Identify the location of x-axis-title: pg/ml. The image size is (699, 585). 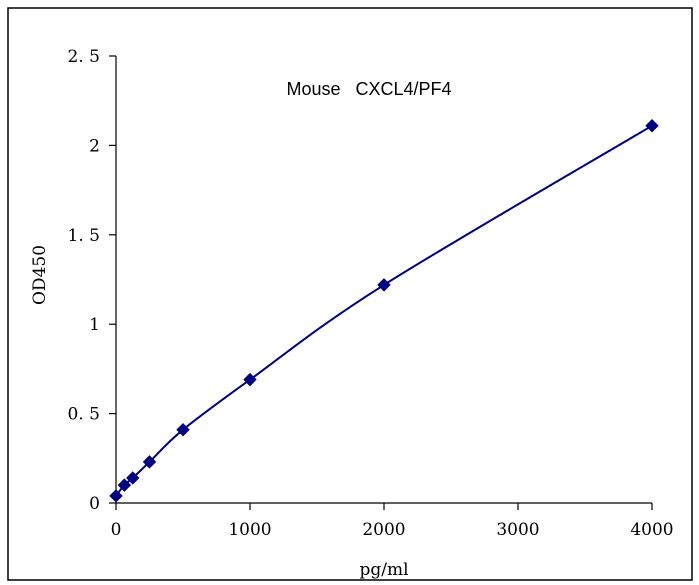
(383, 570).